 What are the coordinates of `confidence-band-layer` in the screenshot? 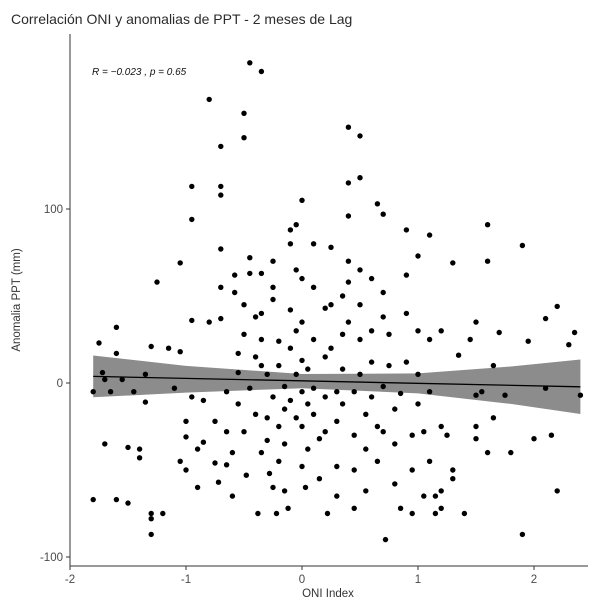 It's located at (337, 384).